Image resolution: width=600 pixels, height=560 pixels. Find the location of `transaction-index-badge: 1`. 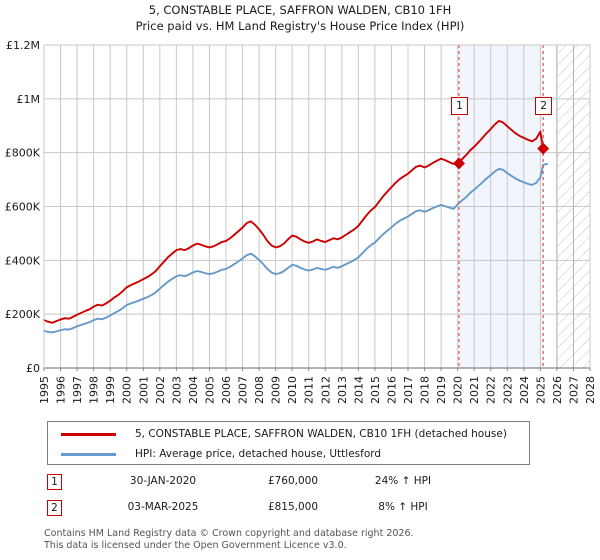

transaction-index-badge: 1 is located at coordinates (54, 482).